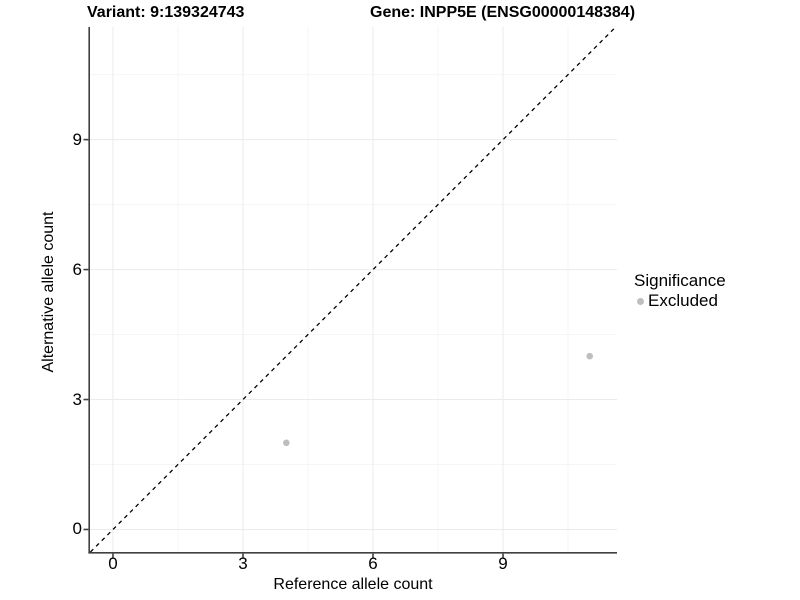 The image size is (800, 600). I want to click on y-axis-tick-labels: 0 3 6 9, so click(41, 300).